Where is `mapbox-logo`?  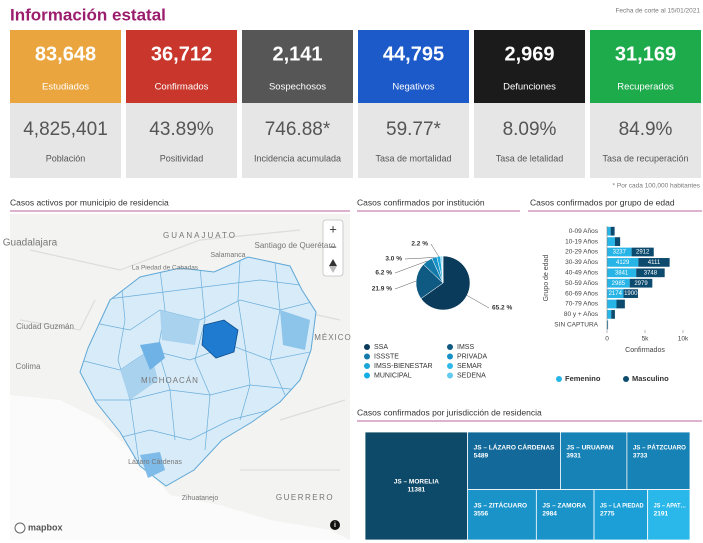
mapbox-logo is located at coordinates (20, 528).